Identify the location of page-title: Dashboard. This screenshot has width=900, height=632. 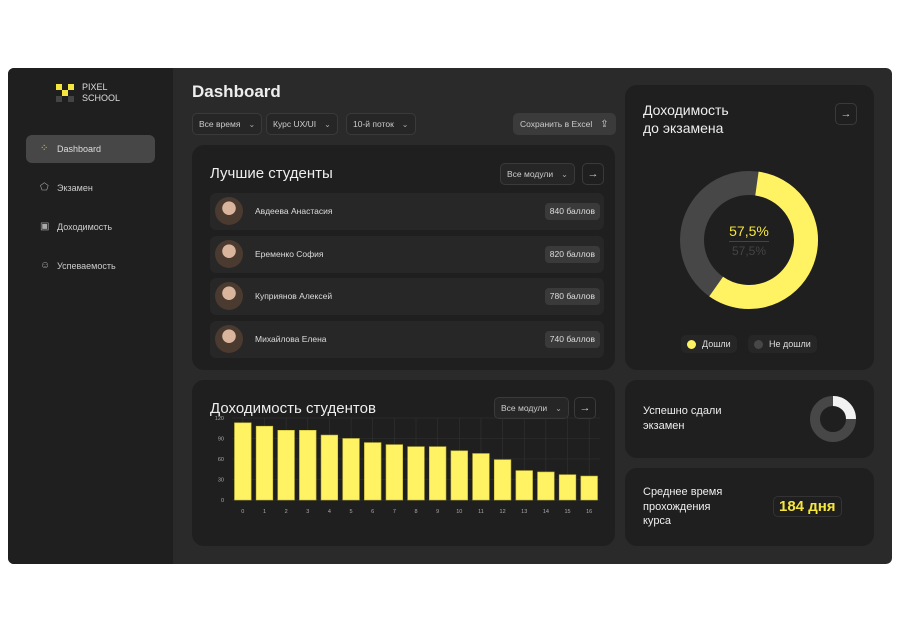
(236, 91).